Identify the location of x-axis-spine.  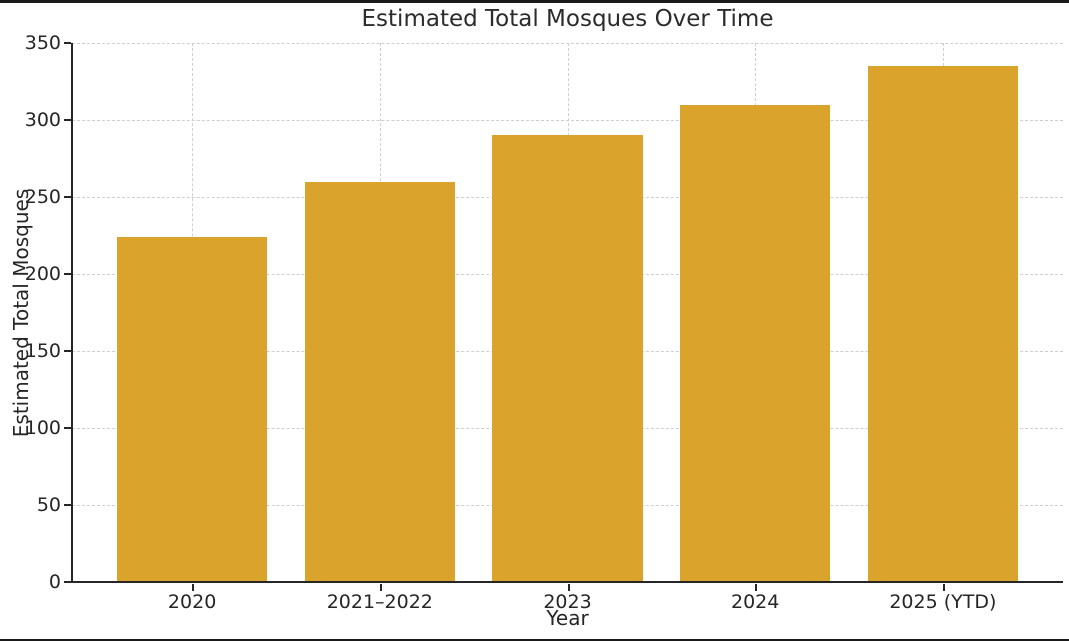
(567, 582).